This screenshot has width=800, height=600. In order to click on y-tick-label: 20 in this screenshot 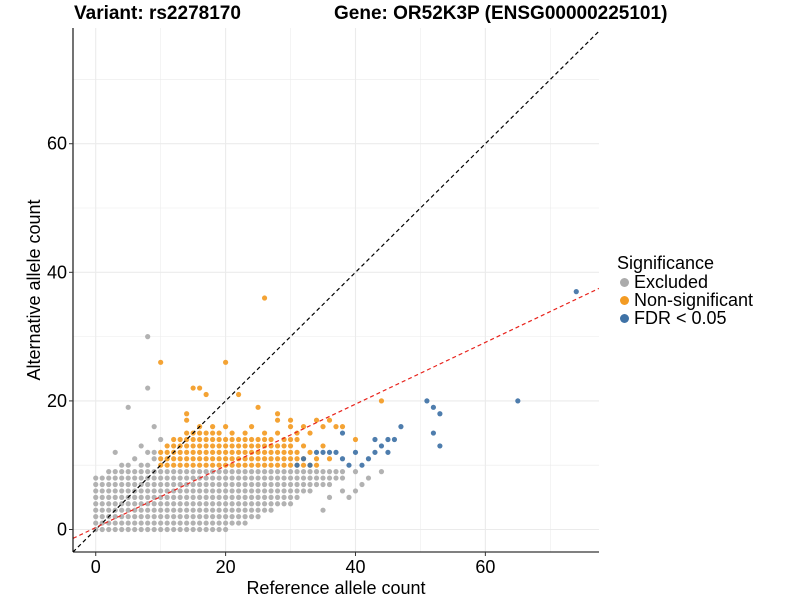, I will do `click(57, 401)`.